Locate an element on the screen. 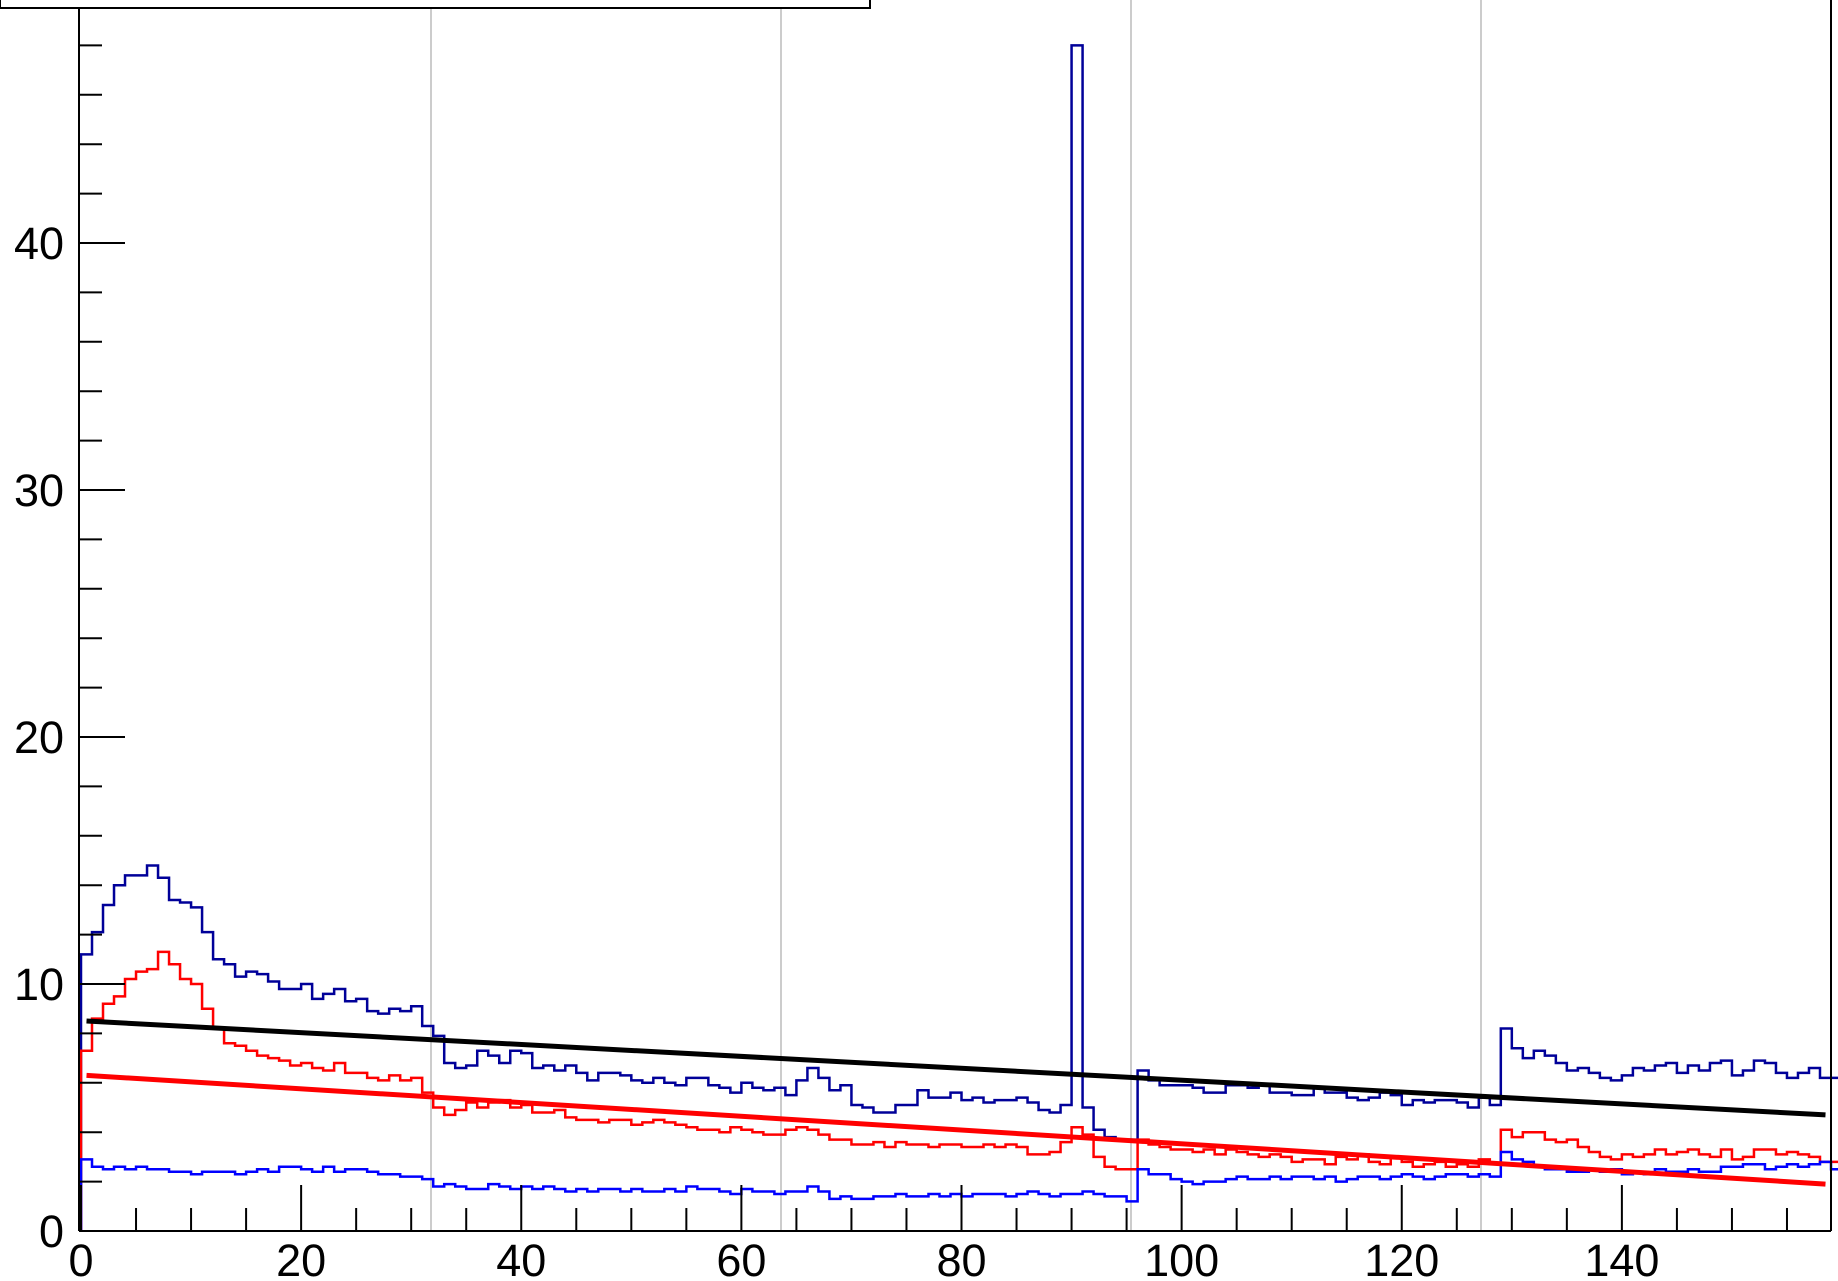  x-tick-label: 120 is located at coordinates (1401, 1258).